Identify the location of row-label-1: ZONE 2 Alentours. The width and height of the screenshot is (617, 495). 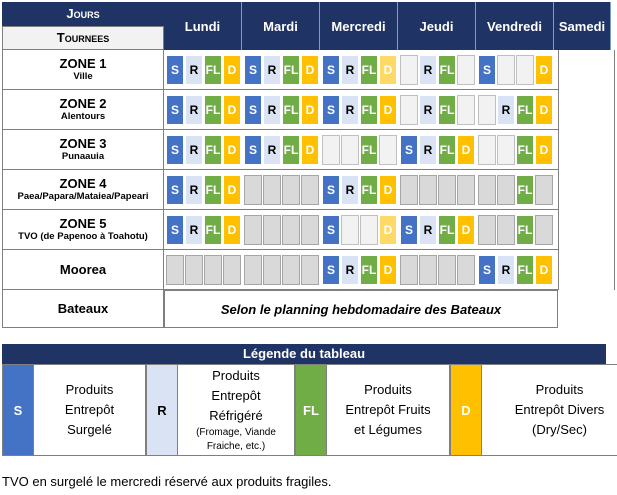
(83, 110).